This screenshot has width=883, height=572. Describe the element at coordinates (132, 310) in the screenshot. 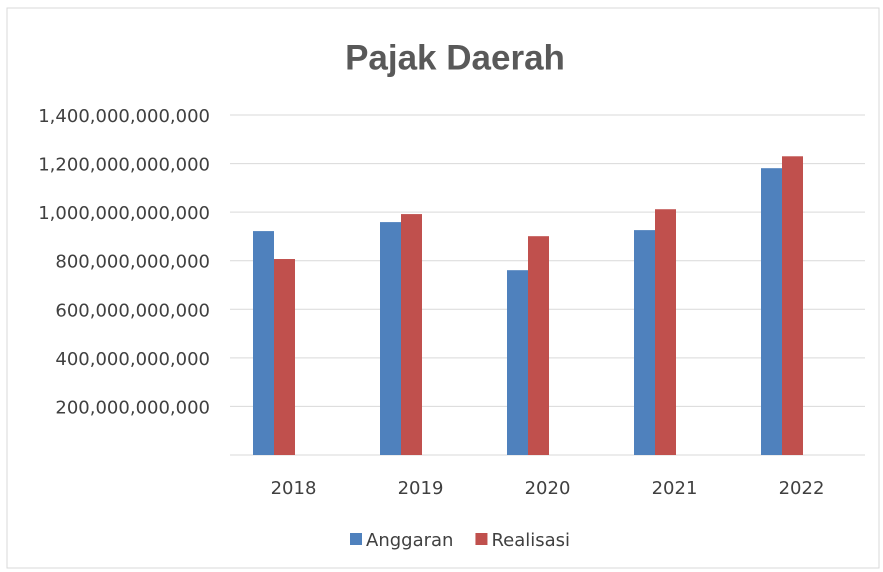

I see `y-tick-label: 600,000,000,000` at that location.